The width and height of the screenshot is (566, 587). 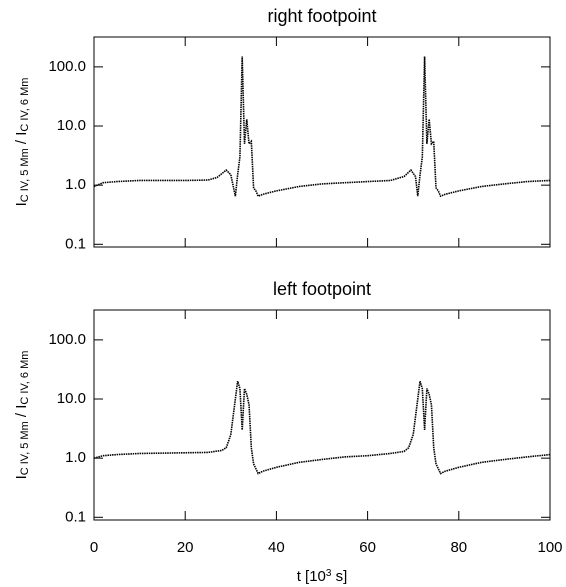 What do you see at coordinates (549, 547) in the screenshot?
I see `x-tick-label: 100` at bounding box center [549, 547].